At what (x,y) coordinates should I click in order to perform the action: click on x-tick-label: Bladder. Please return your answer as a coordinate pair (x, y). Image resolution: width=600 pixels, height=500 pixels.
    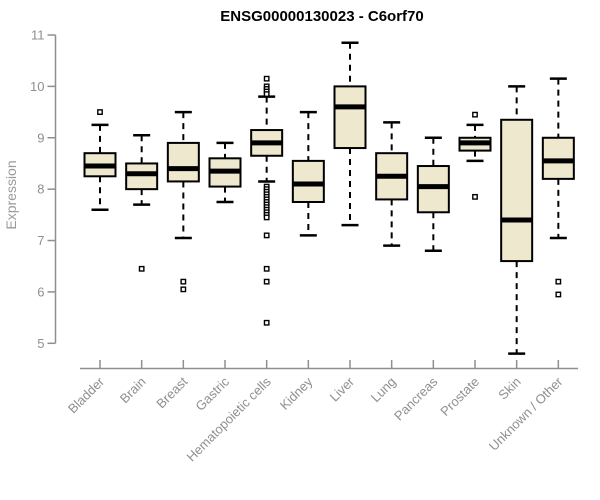
    Looking at the image, I should click on (86, 395).